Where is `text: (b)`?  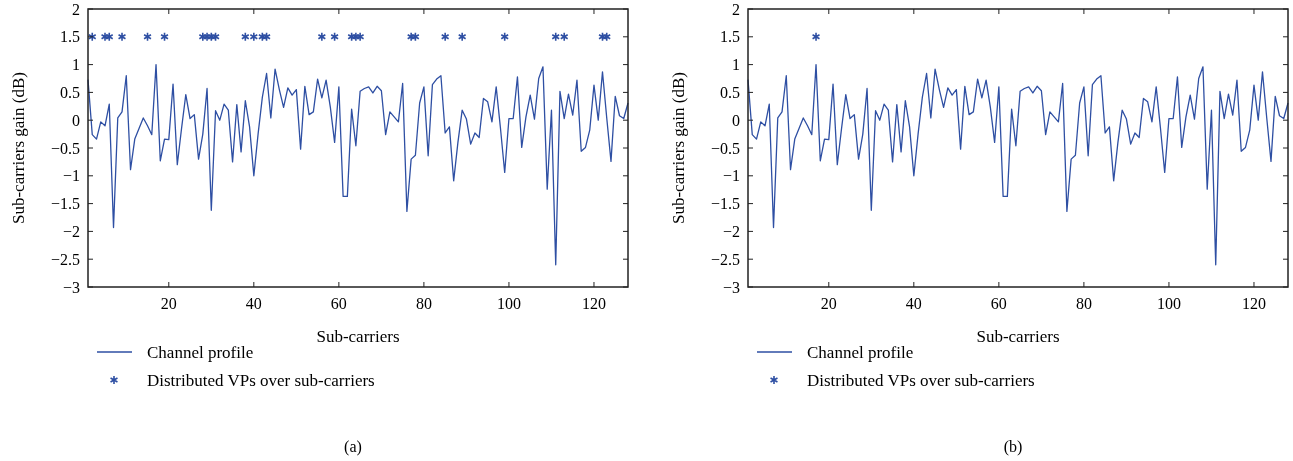
text: (b) is located at coordinates (1013, 446).